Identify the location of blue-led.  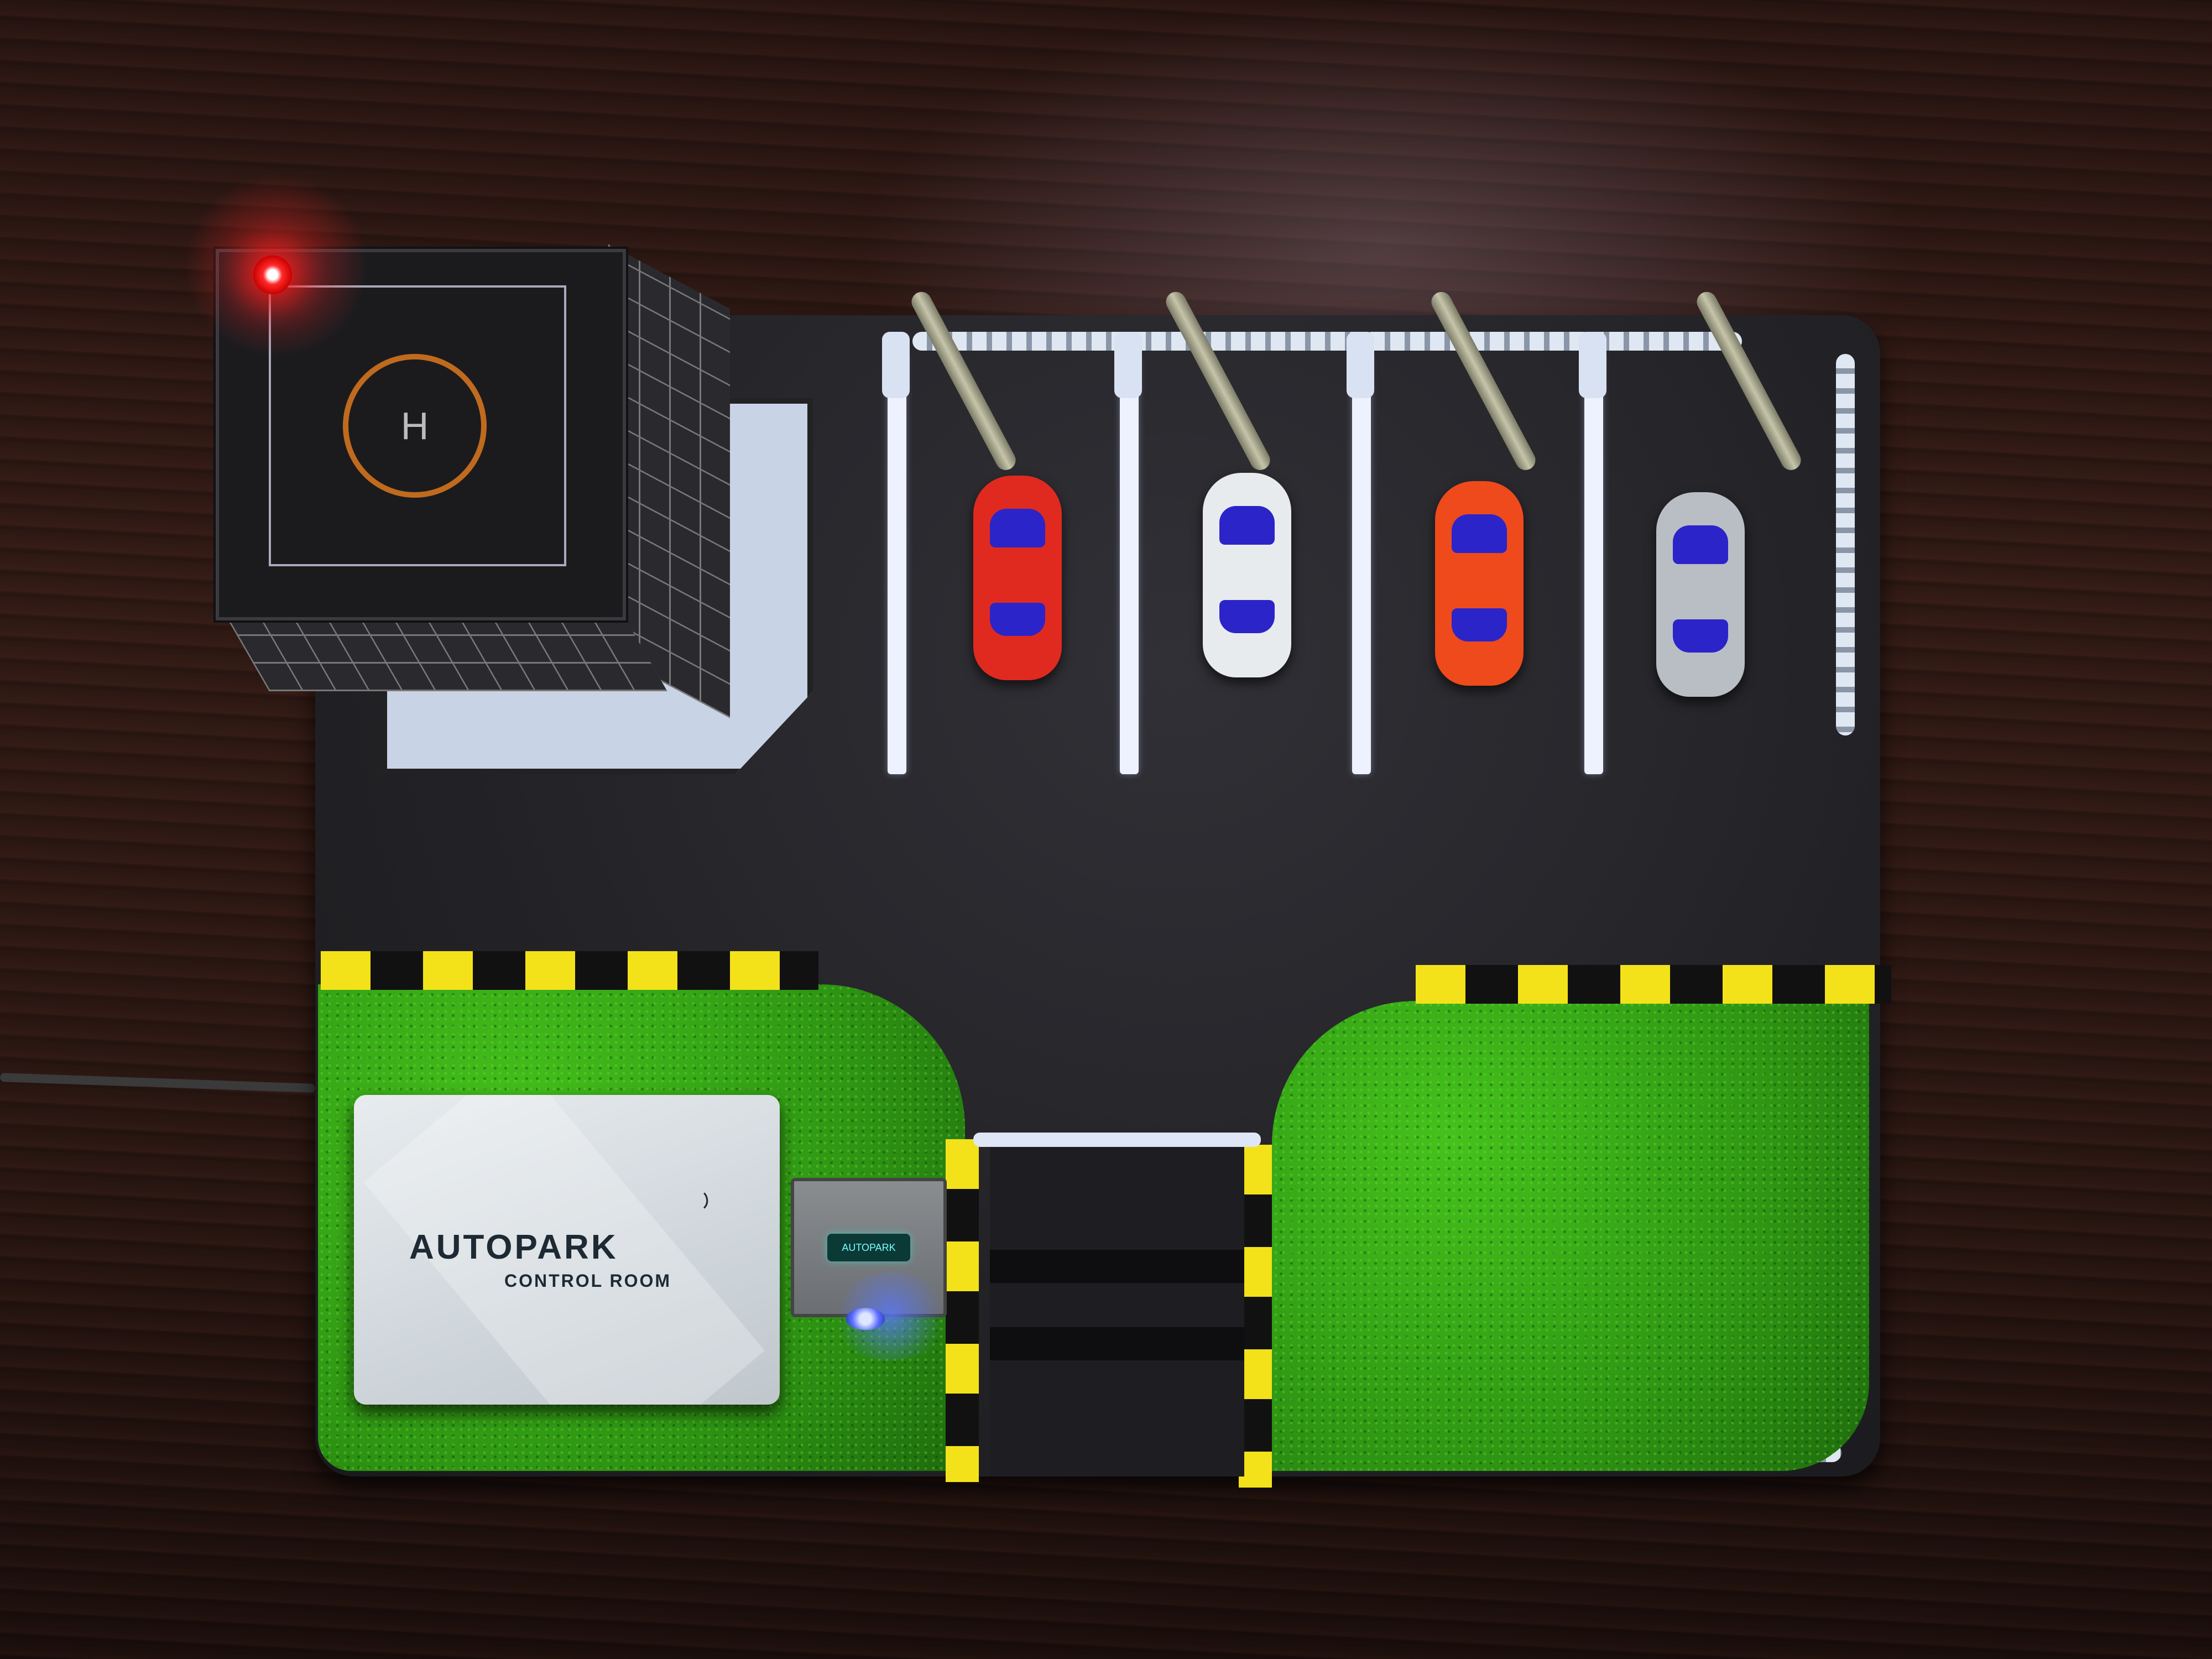
(866, 1319).